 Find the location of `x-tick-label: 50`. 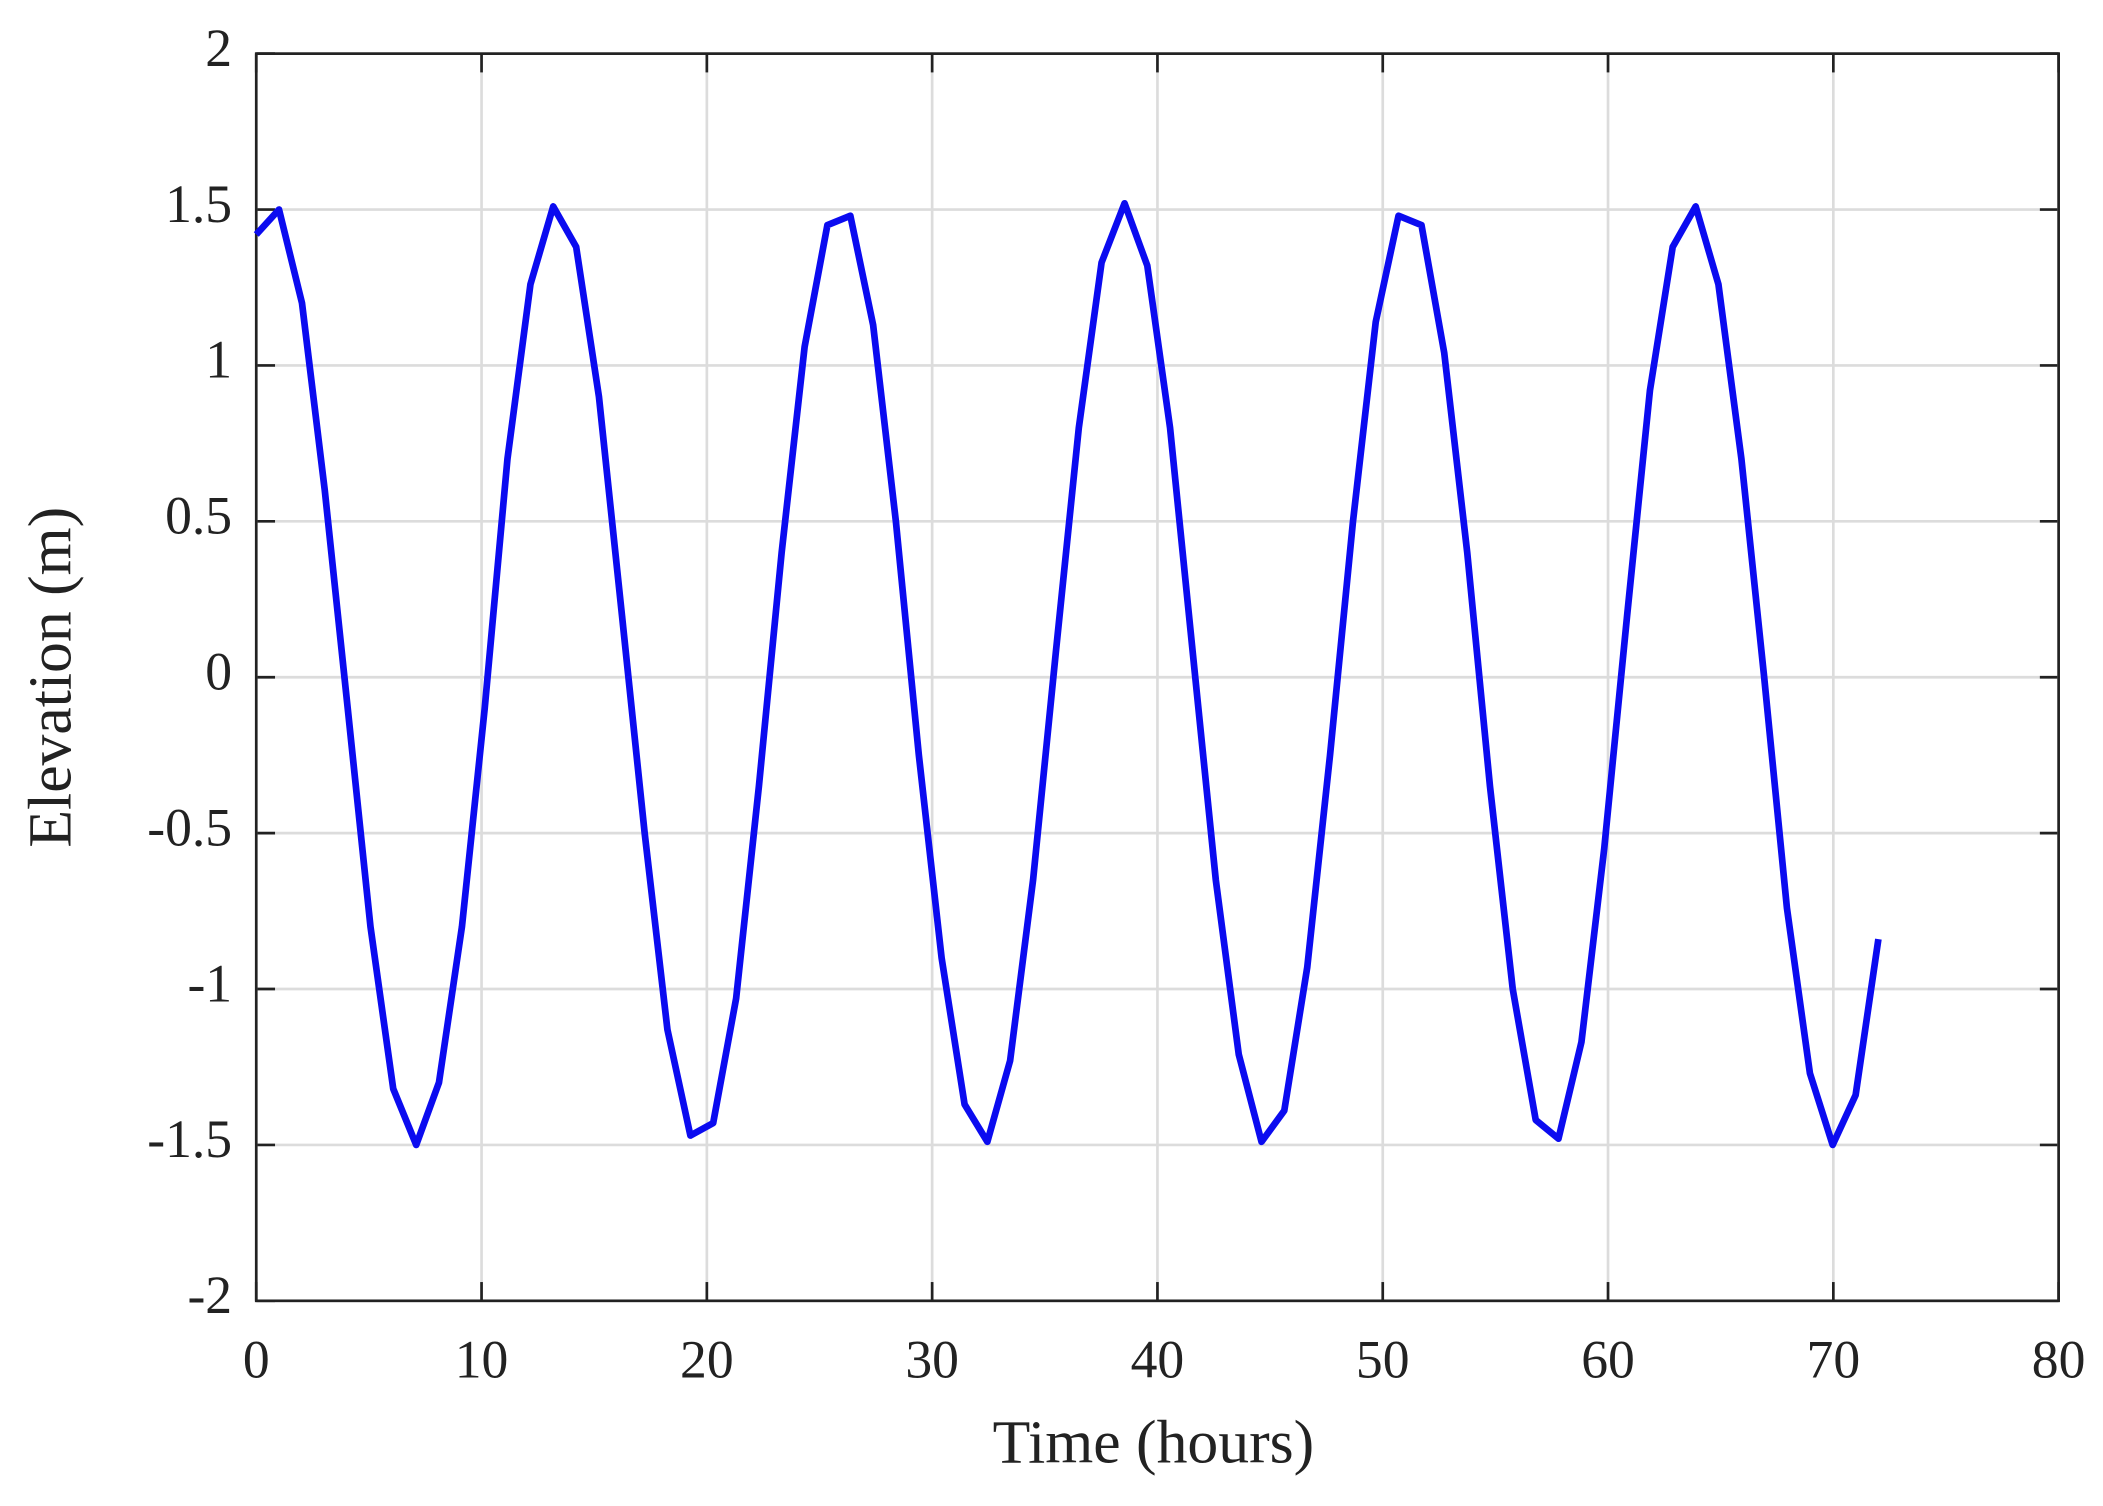

x-tick-label: 50 is located at coordinates (1383, 1360).